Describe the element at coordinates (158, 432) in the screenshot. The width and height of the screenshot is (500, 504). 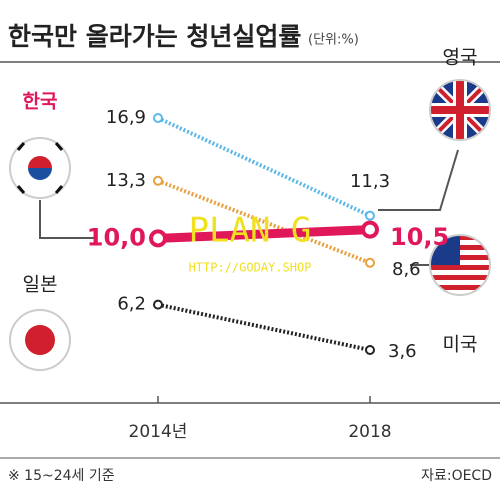
I see `x-tick-label: 2014년` at that location.